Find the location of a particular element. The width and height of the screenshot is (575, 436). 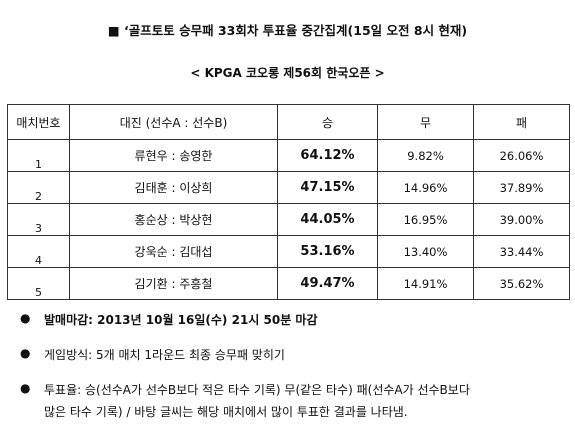

win-rate: 53.16% is located at coordinates (327, 251).